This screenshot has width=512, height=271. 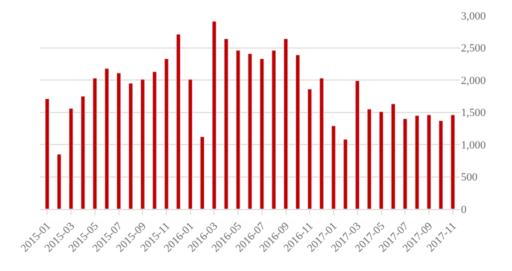 I want to click on y-tick-label: 3,000, so click(x=473, y=16).